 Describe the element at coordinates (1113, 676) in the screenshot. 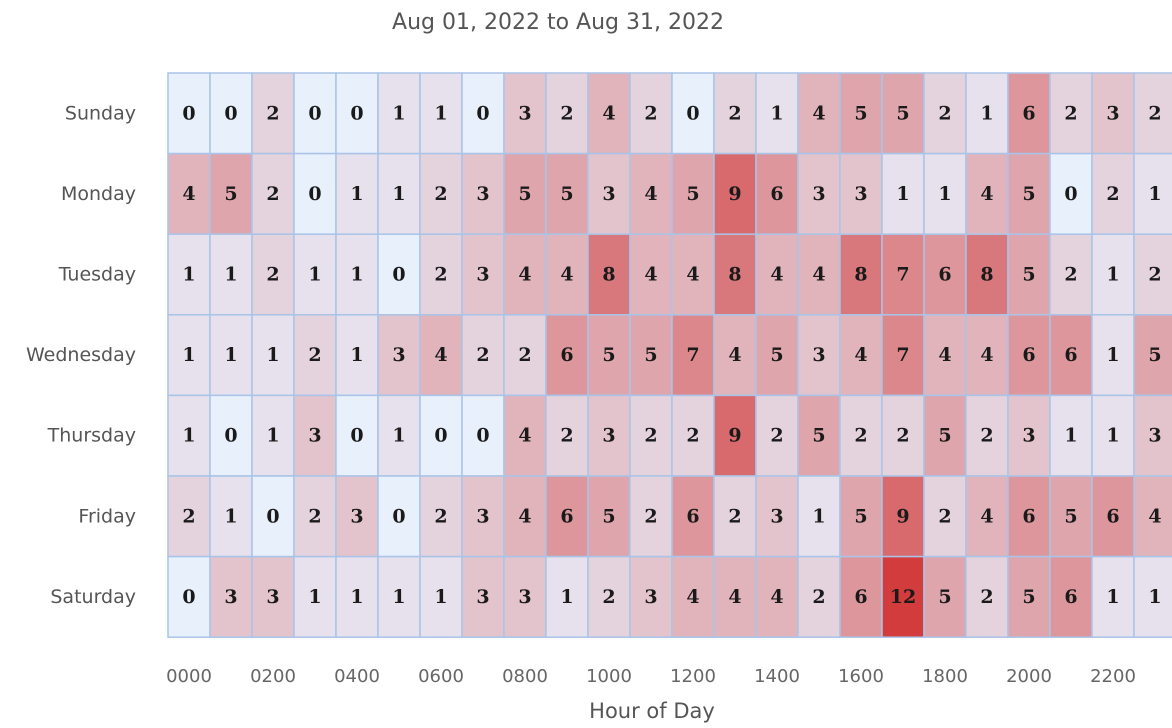

I see `x-tick-label: 2200` at that location.